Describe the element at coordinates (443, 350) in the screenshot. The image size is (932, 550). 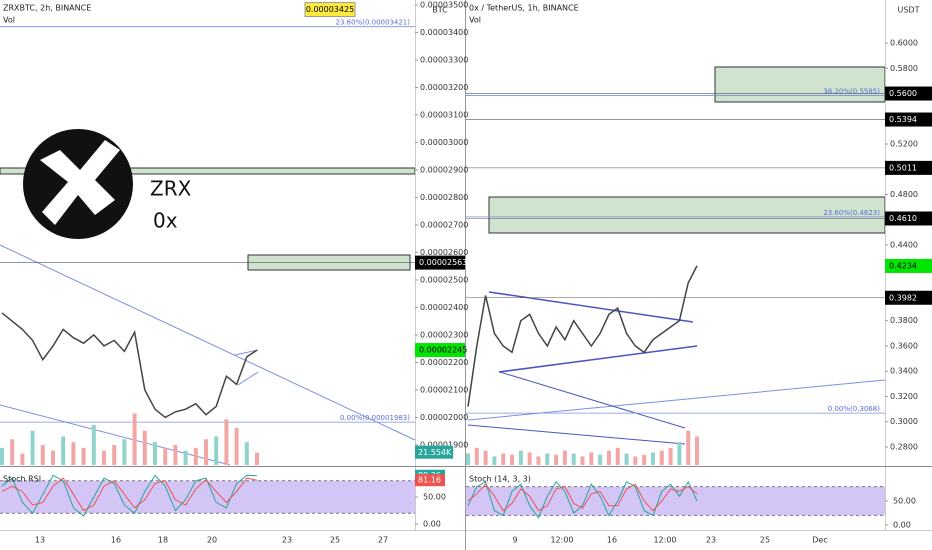
I see `price-tag-label: 0.00002245` at that location.